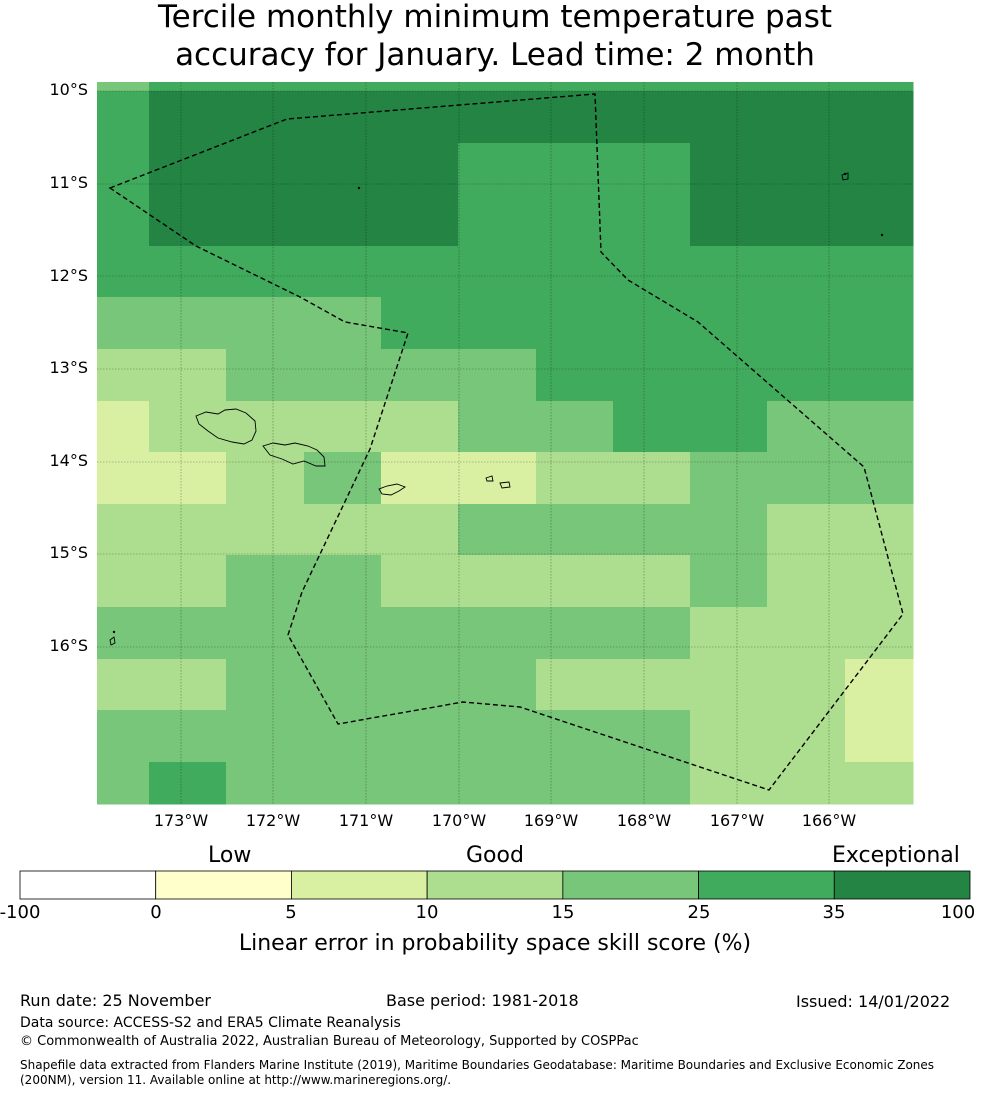 The image size is (990, 1095). What do you see at coordinates (834, 912) in the screenshot?
I see `colorbar-tick: 35` at bounding box center [834, 912].